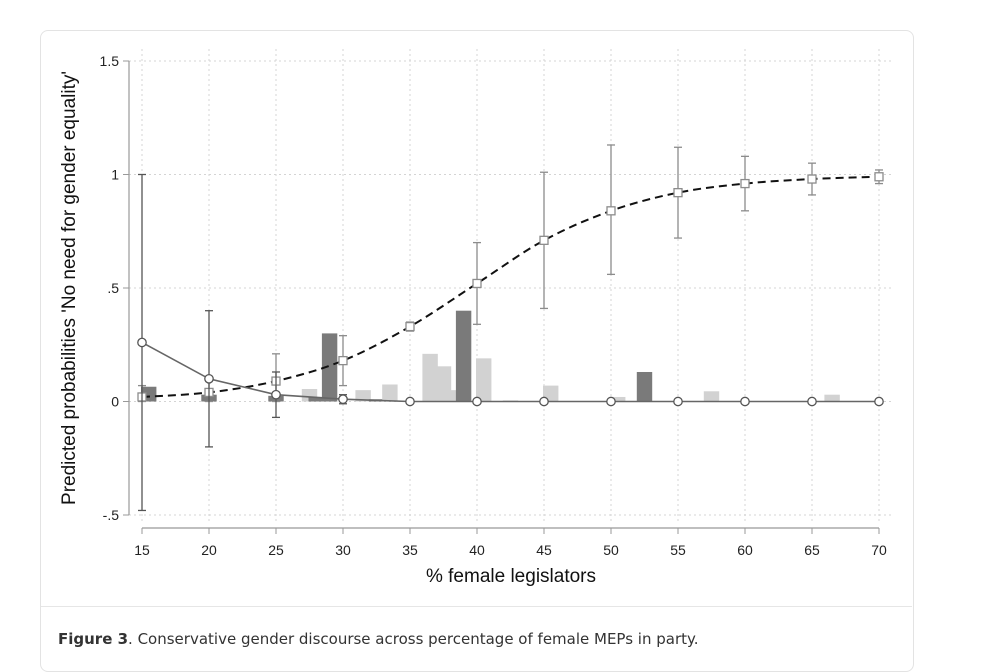  I want to click on y-tick-label: 1, so click(115, 175).